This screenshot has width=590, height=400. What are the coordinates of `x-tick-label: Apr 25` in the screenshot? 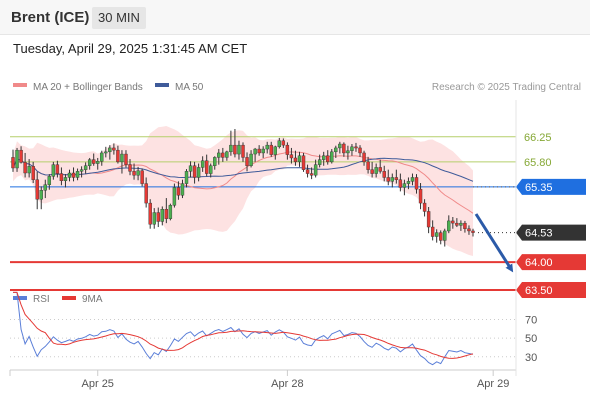 It's located at (98, 384).